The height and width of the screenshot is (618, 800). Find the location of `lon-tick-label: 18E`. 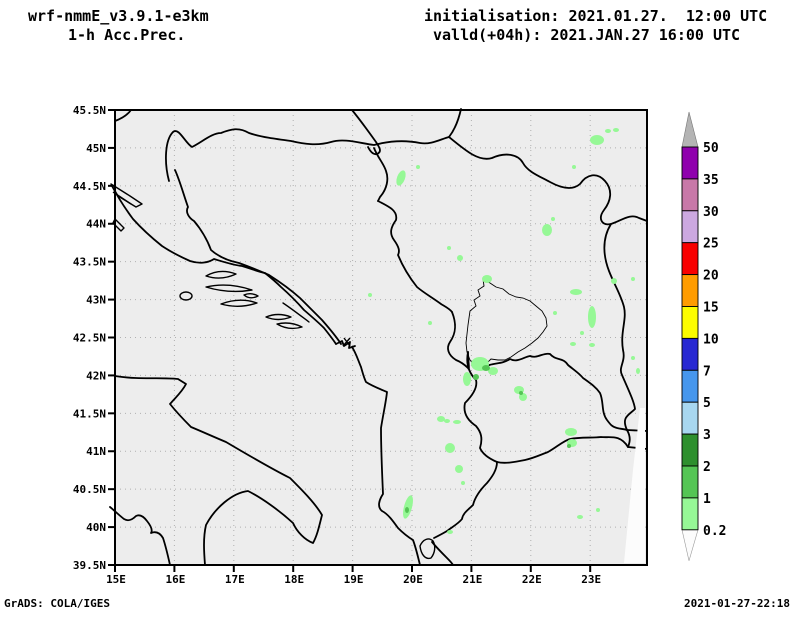

lon-tick-label: 18E is located at coordinates (294, 579).